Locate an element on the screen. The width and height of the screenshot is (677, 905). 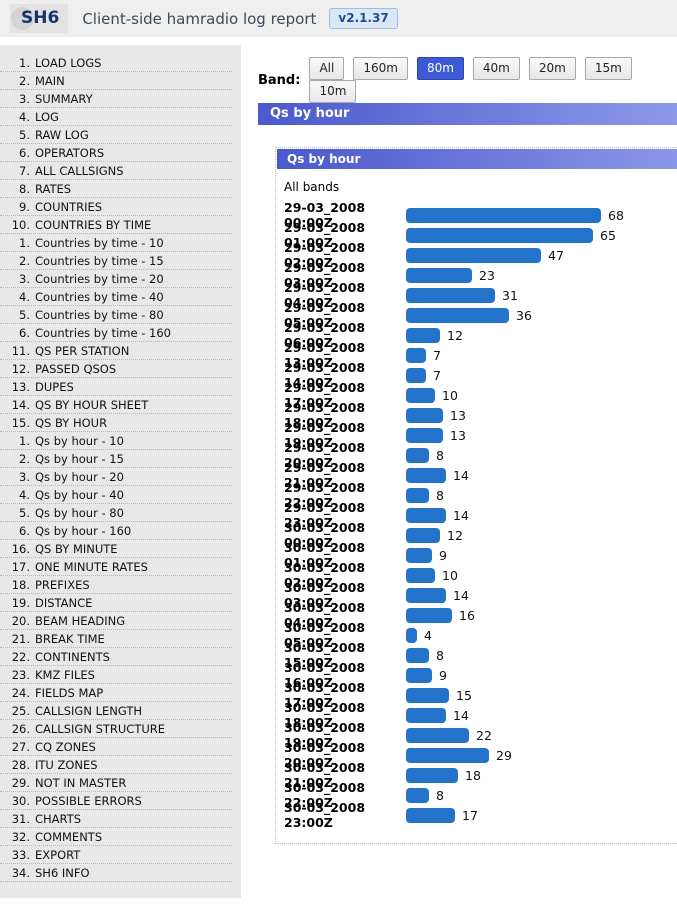
sidebar-subitem-qs-by-hour-40: 4. Qs by hour - 40 is located at coordinates (116, 495).